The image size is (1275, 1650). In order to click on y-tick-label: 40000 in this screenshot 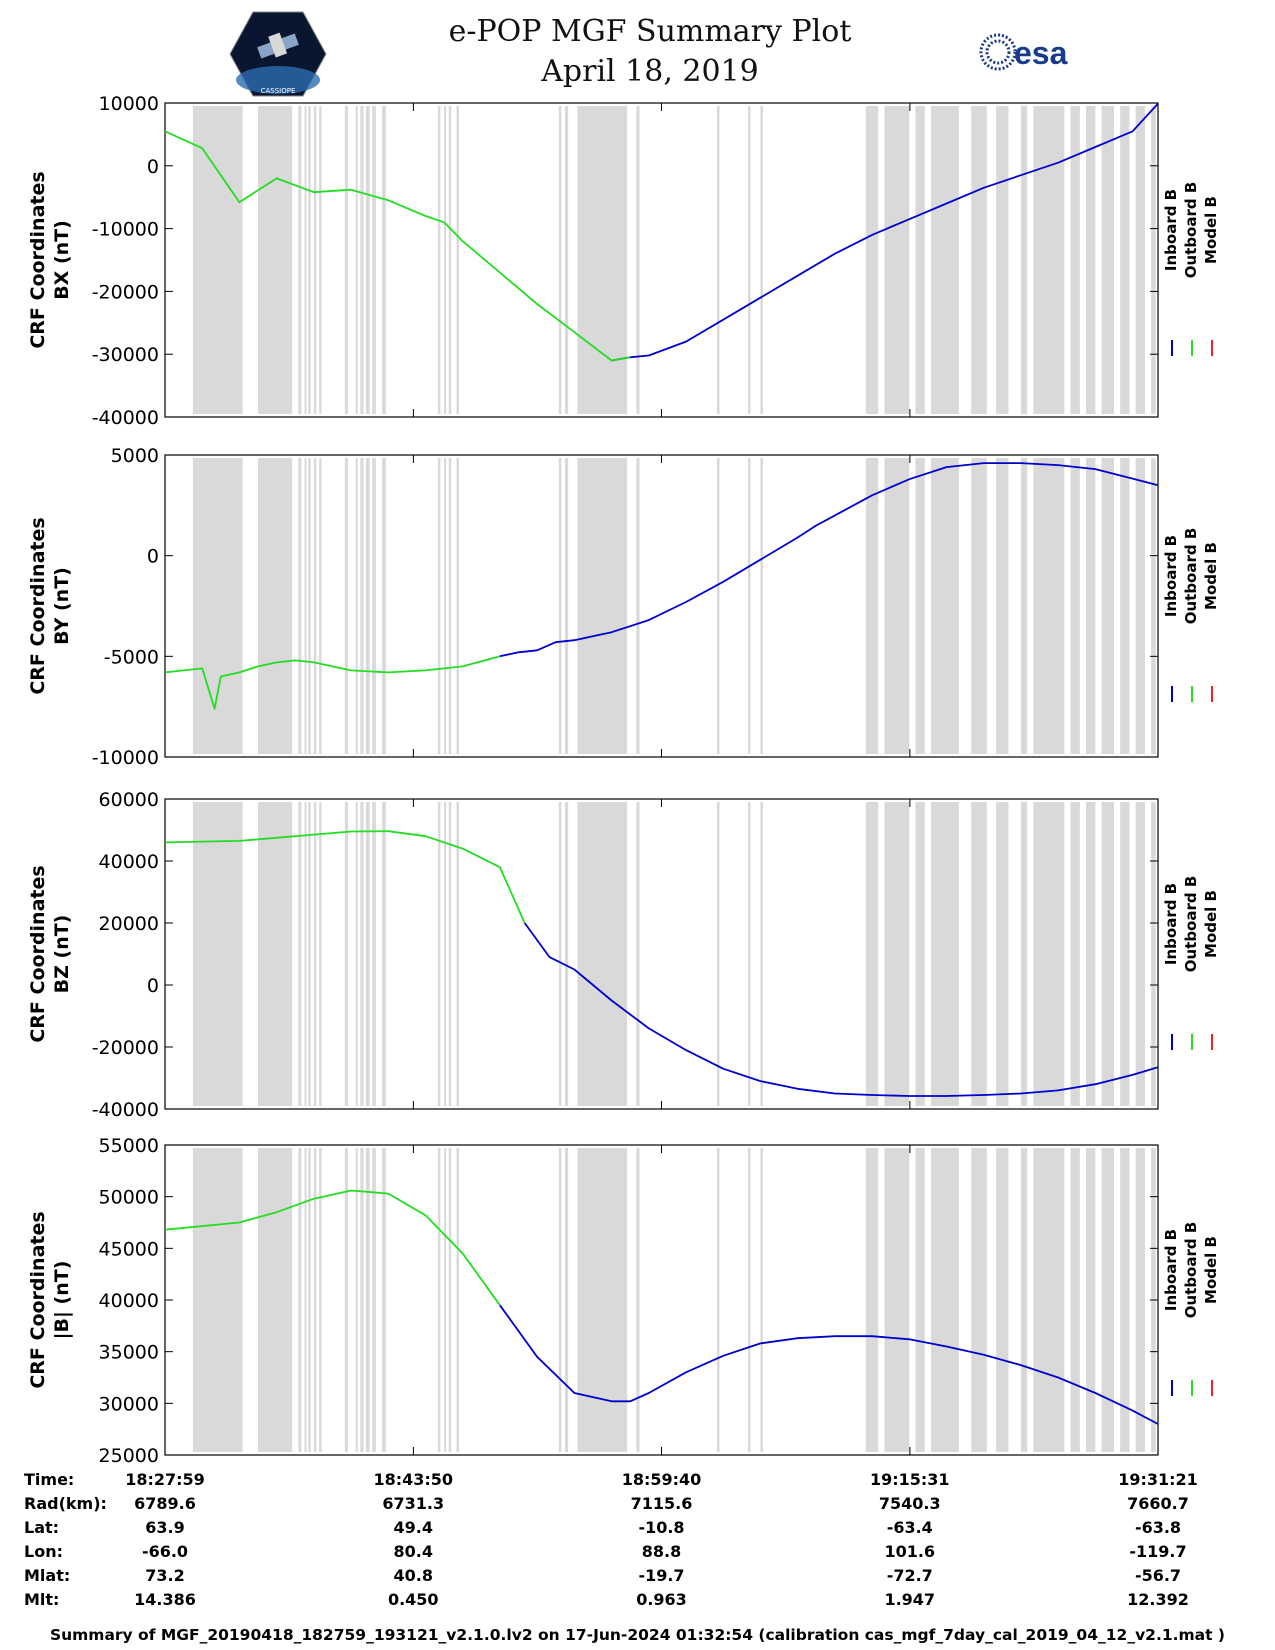, I will do `click(129, 862)`.